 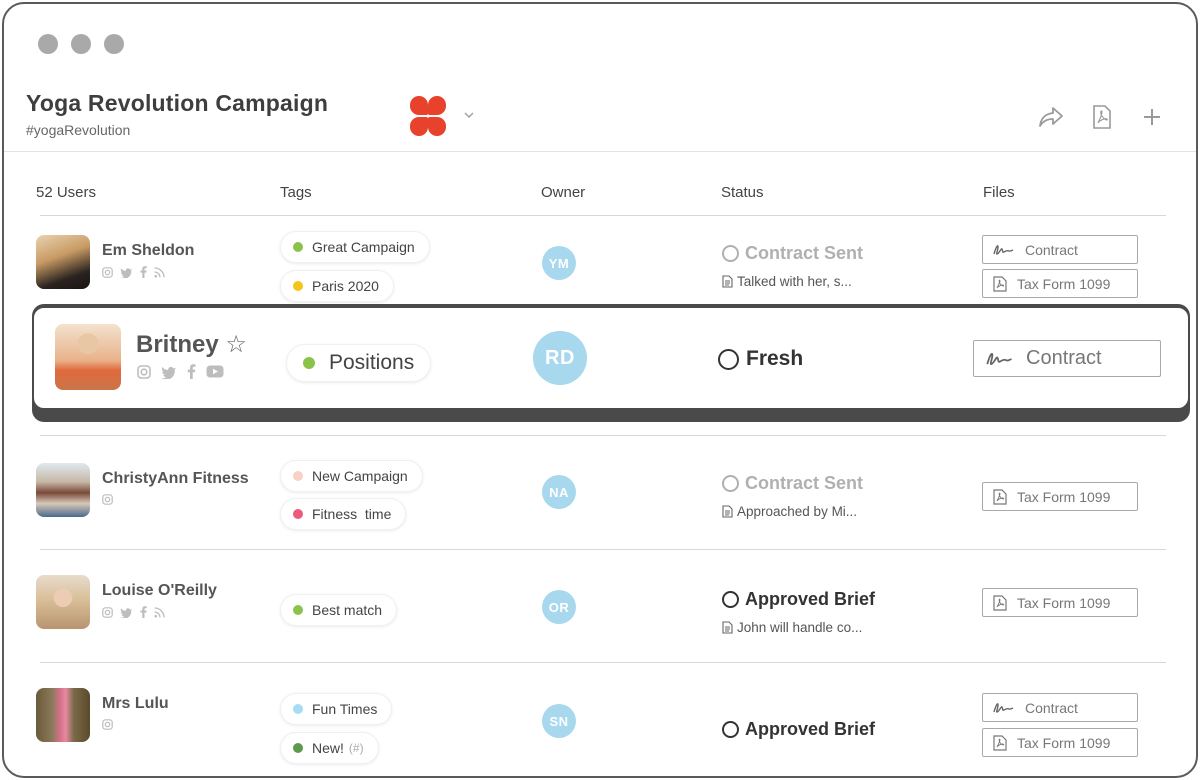 I want to click on tag-label: Great Campaign, so click(x=363, y=247).